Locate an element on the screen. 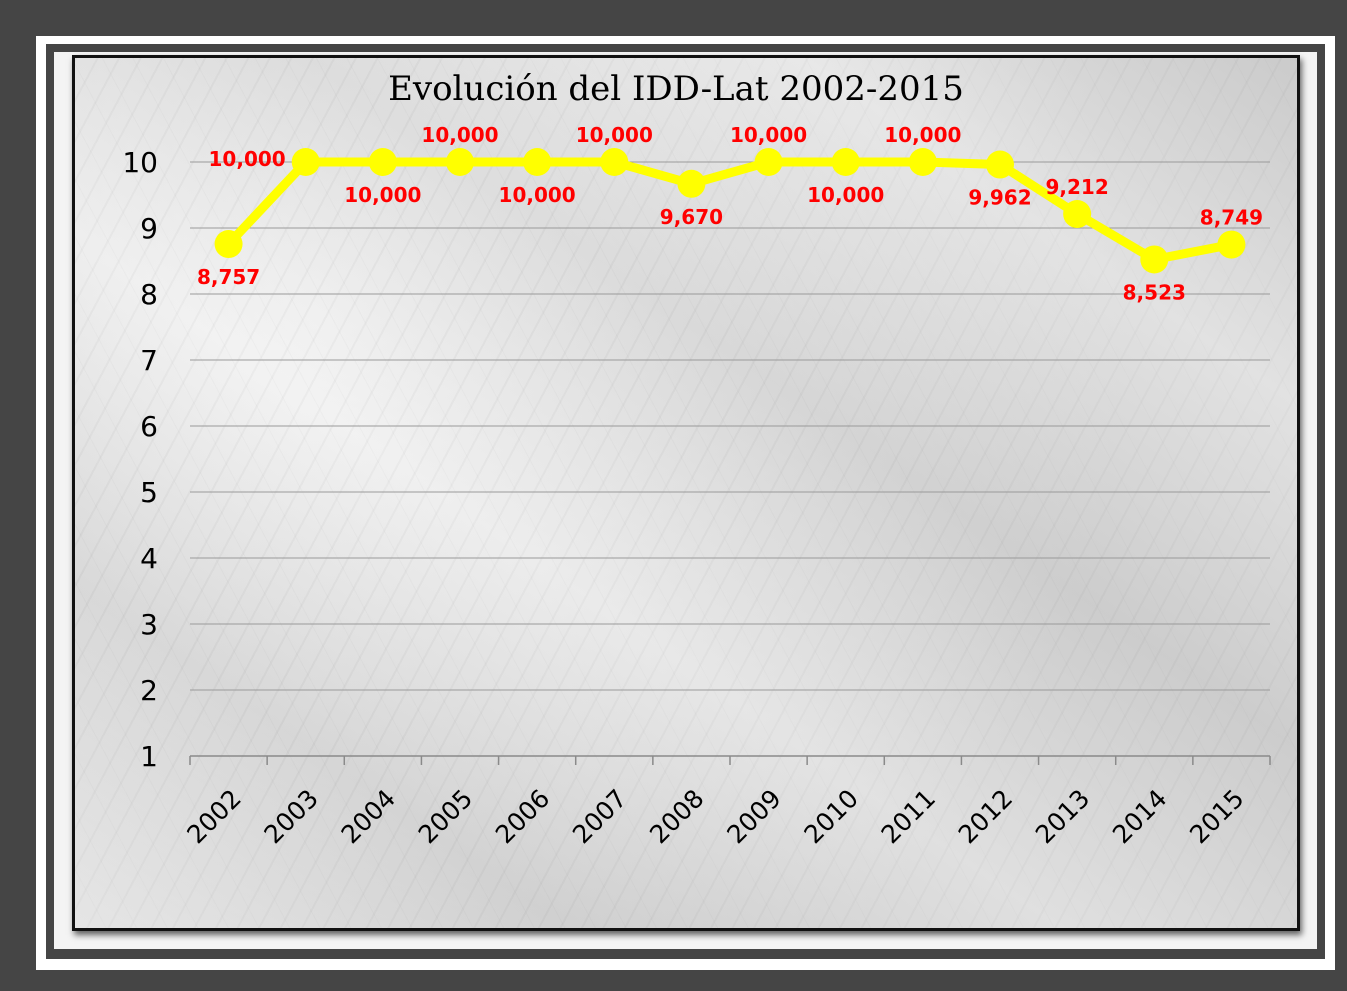 The height and width of the screenshot is (991, 1347). x-tick-label: 2006 is located at coordinates (522, 816).